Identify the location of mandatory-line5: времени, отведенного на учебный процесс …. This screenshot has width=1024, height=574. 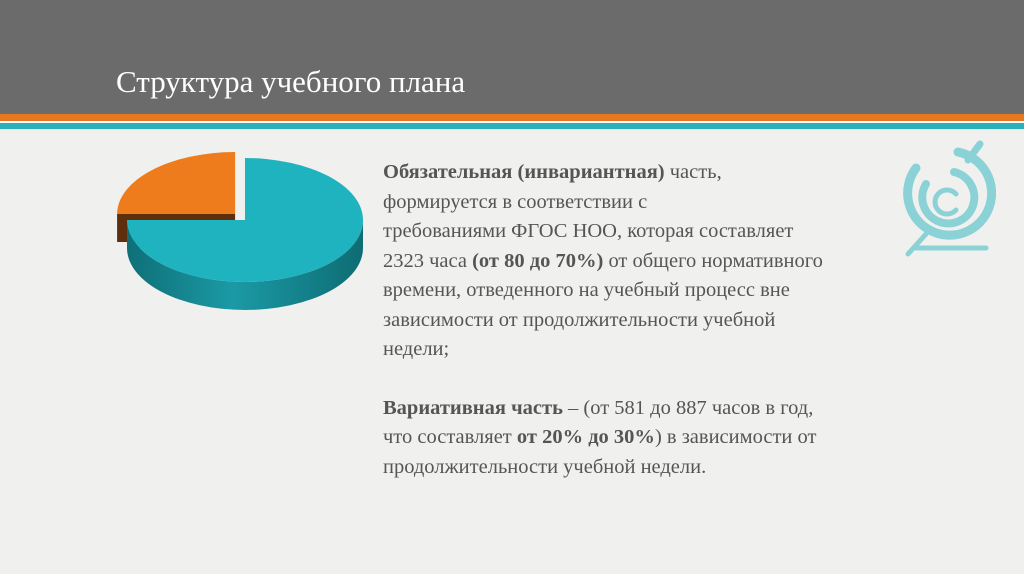
(586, 290).